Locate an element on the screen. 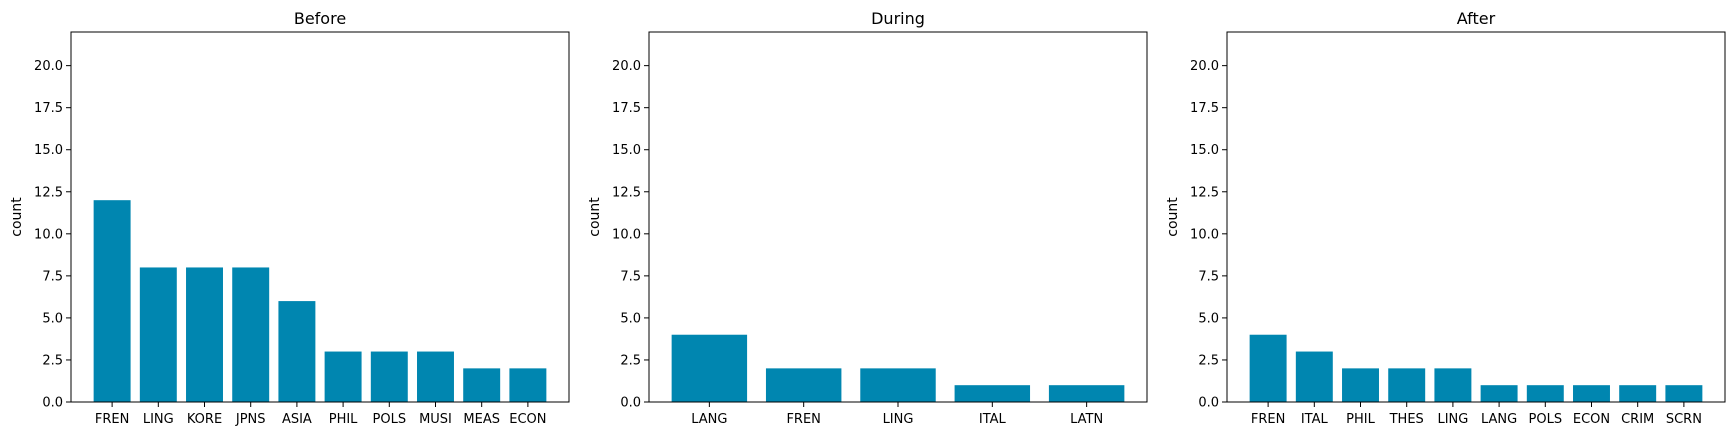  bar-scrn is located at coordinates (1684, 393).